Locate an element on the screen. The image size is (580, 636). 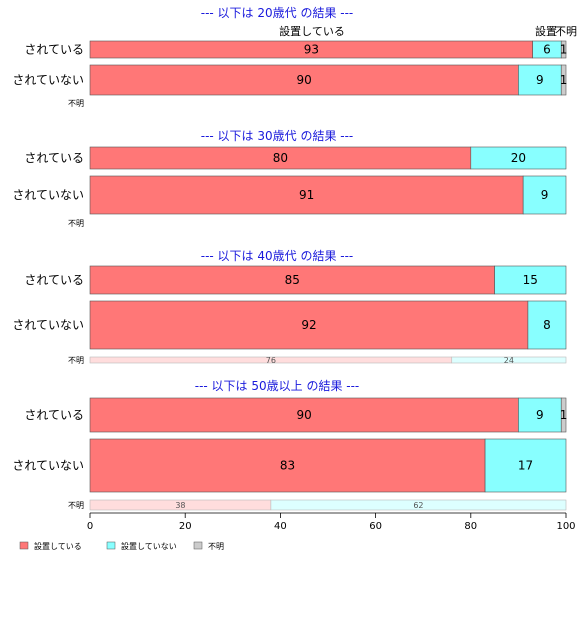
data-label: 62 is located at coordinates (418, 505).